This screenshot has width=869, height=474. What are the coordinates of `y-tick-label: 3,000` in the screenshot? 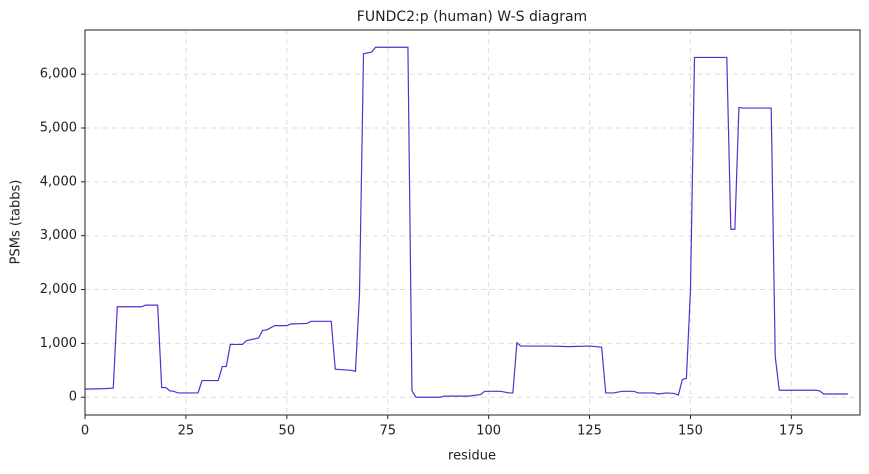 It's located at (58, 235).